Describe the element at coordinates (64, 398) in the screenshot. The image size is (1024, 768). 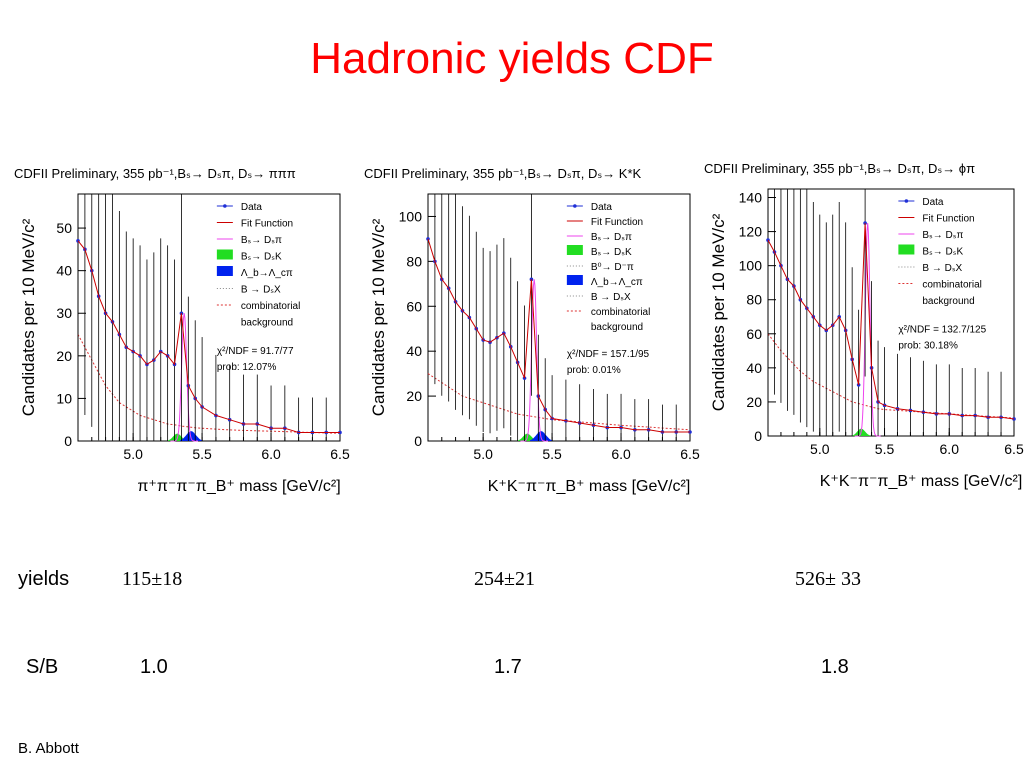
I see `y-tick-label: 10` at that location.